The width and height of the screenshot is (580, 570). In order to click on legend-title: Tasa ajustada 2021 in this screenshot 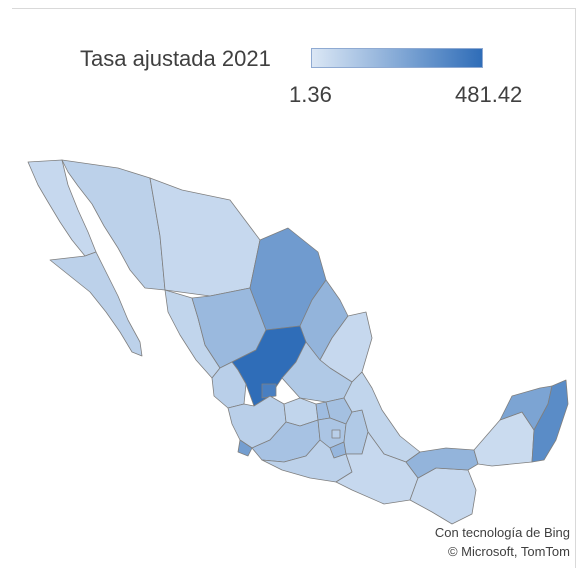, I will do `click(175, 58)`.